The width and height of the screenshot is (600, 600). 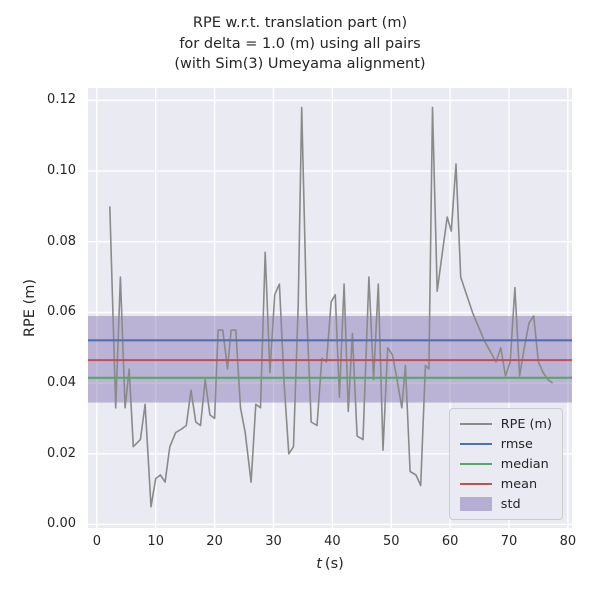 I want to click on title-line-2: for delta = 1.0 (m) using all pairs, so click(x=300, y=43).